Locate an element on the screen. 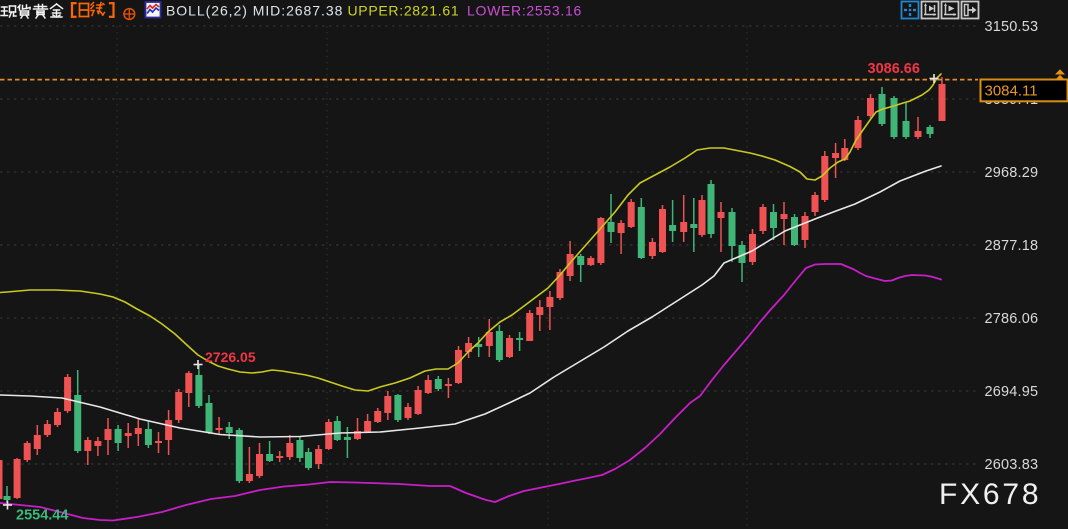 The image size is (1068, 529). svg-text: 2694.95 is located at coordinates (1012, 392).